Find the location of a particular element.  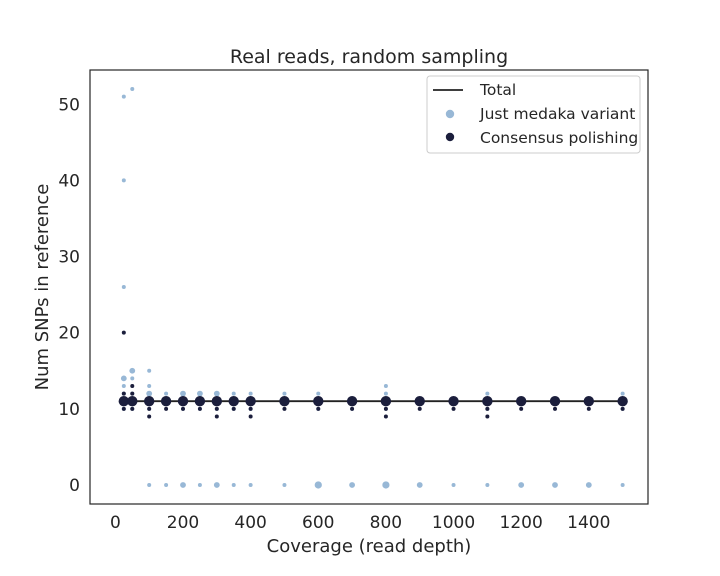

x-axis-title: Coverage (read depth) is located at coordinates (369, 546).